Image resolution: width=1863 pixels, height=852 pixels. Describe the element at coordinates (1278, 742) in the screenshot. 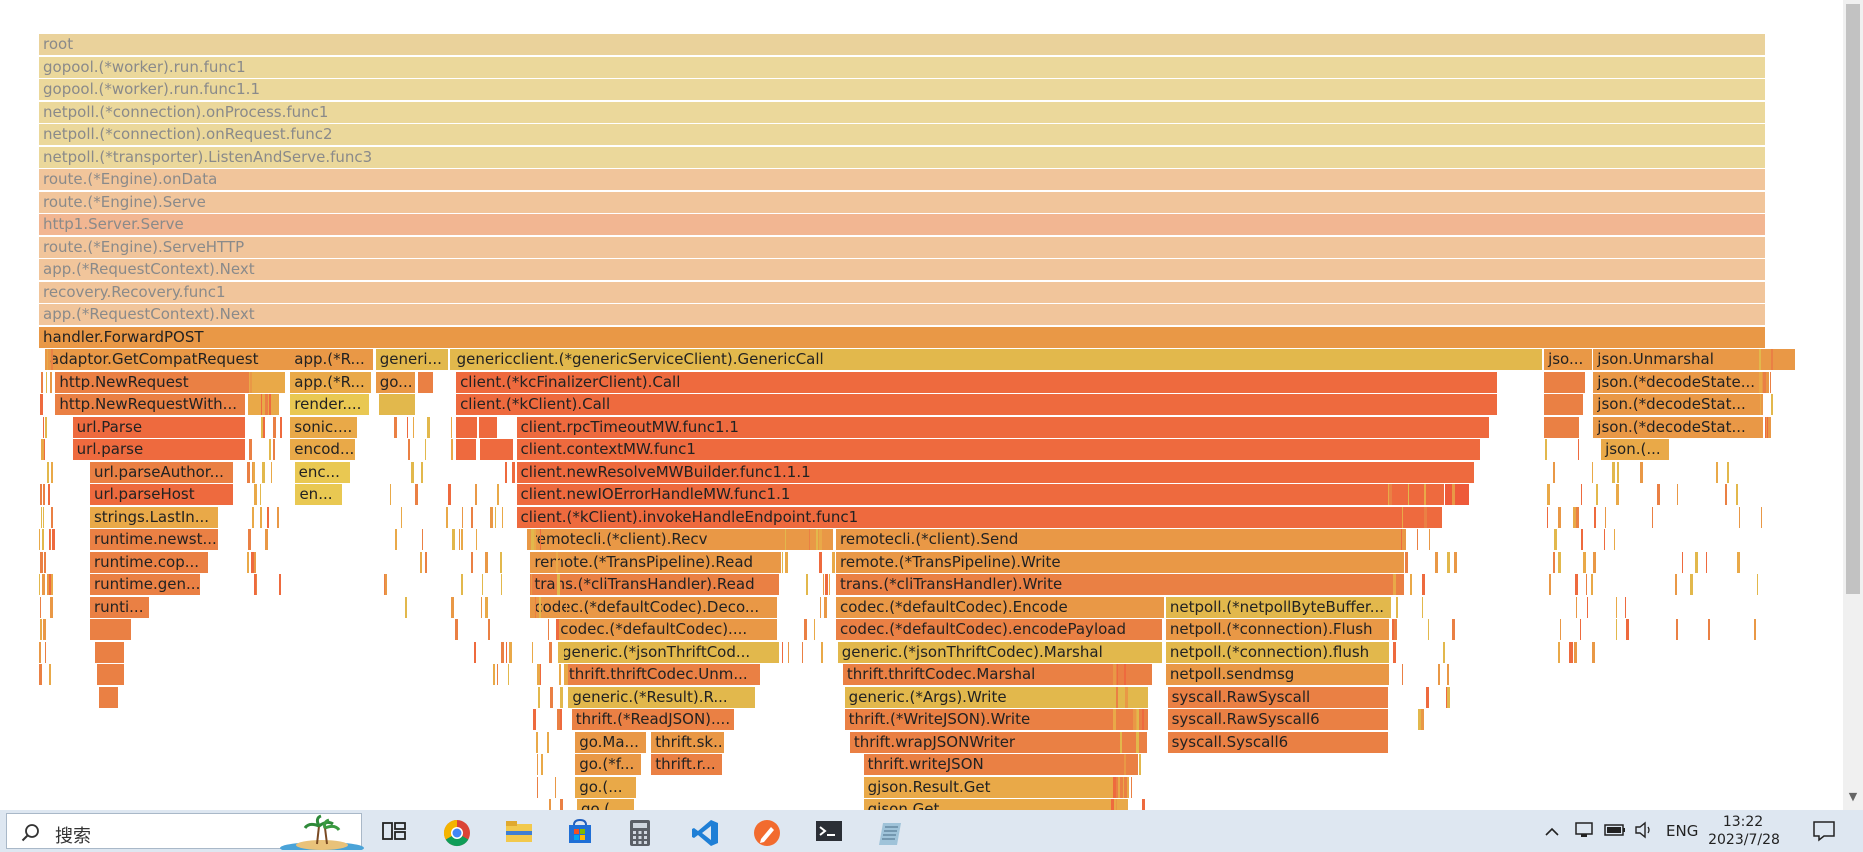

I see `flame-frame: syscall.Syscall6` at that location.